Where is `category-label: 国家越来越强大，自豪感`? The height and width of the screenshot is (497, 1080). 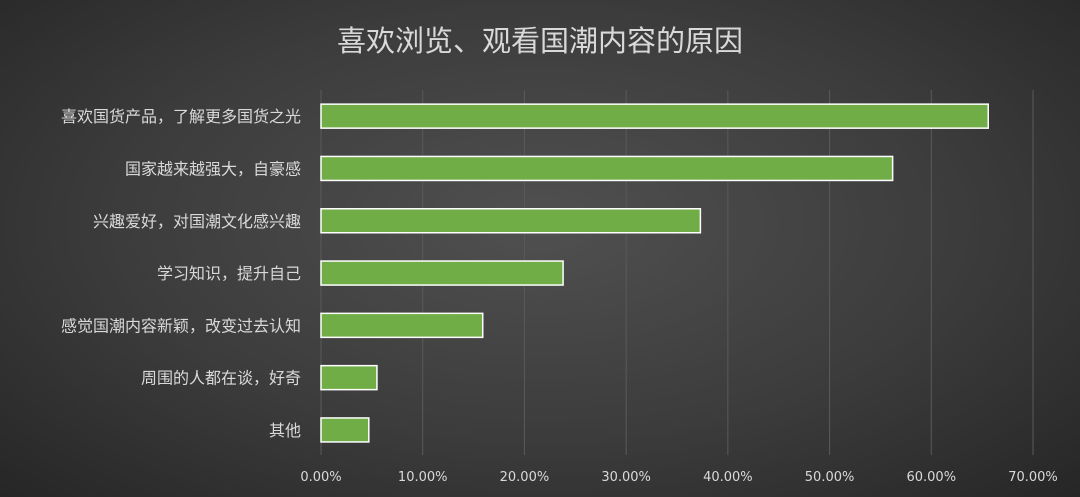
category-label: 国家越来越强大，自豪感 is located at coordinates (213, 168).